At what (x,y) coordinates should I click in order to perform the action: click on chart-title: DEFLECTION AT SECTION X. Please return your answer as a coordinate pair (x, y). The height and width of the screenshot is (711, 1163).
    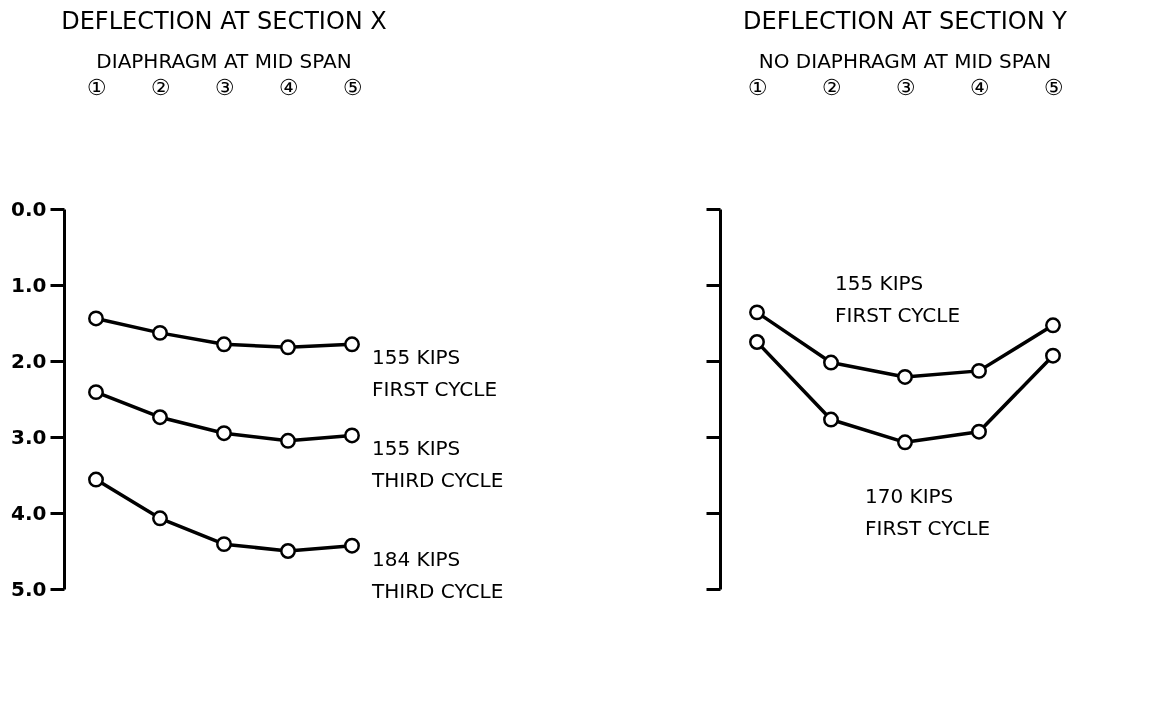
    Looking at the image, I should click on (224, 21).